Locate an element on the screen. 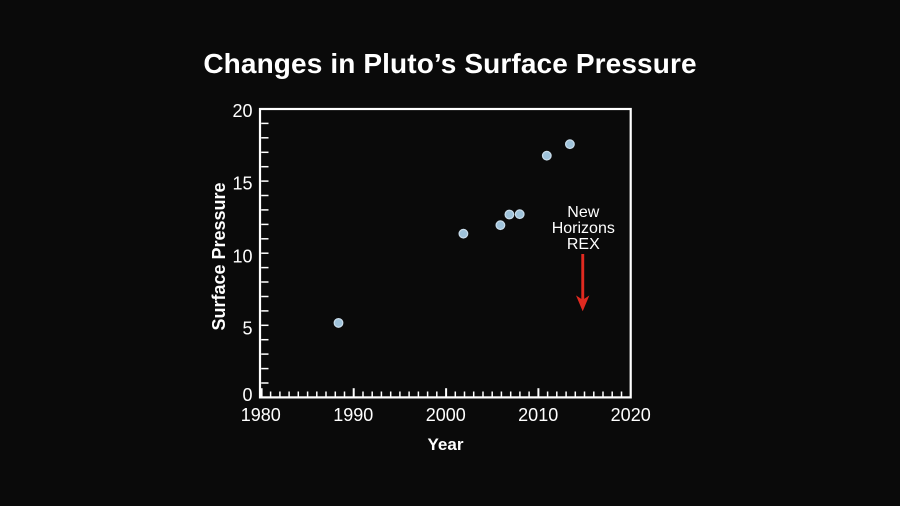 This screenshot has width=900, height=506. svg-text: Year is located at coordinates (446, 444).